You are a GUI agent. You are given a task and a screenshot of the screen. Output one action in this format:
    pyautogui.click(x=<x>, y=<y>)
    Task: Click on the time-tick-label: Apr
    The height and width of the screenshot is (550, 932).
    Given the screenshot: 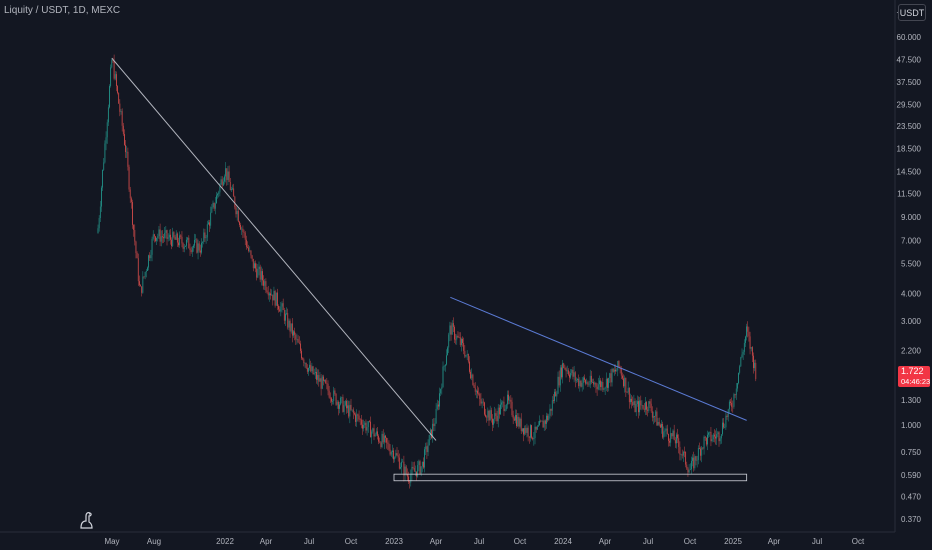 What is the action you would take?
    pyautogui.click(x=436, y=541)
    